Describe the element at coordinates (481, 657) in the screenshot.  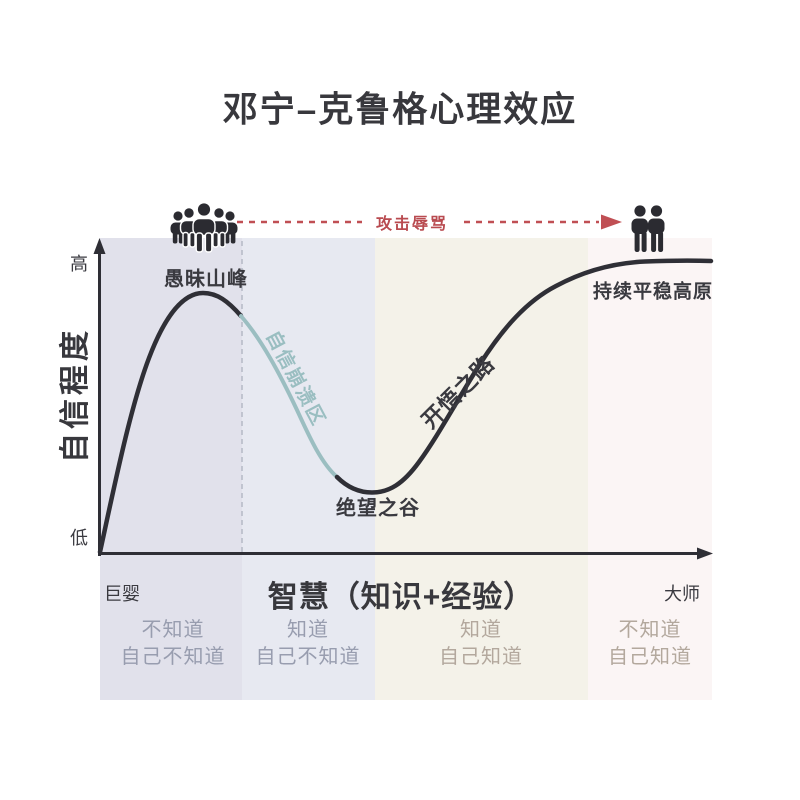
I see `zone3-caption-line2: 自己知道` at that location.